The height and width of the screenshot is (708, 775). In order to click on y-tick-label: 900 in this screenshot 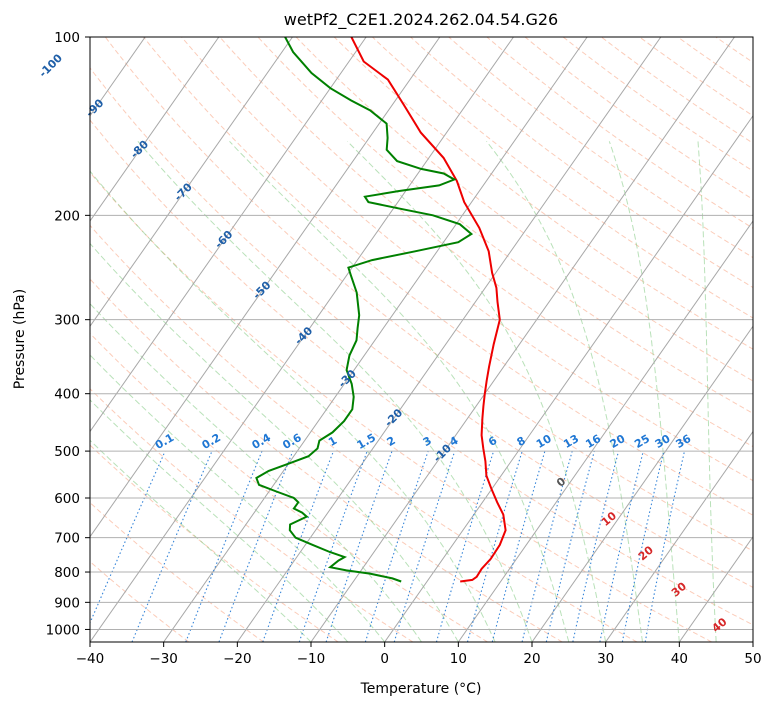, I will do `click(67, 603)`.